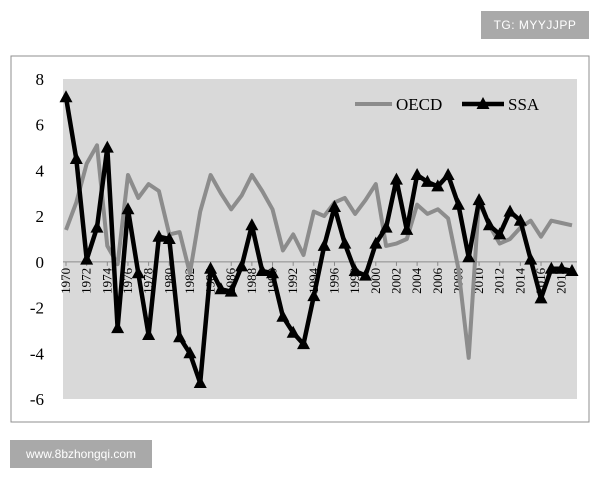 This screenshot has height=480, width=600. What do you see at coordinates (40, 262) in the screenshot?
I see `y-tick-label: 0` at bounding box center [40, 262].